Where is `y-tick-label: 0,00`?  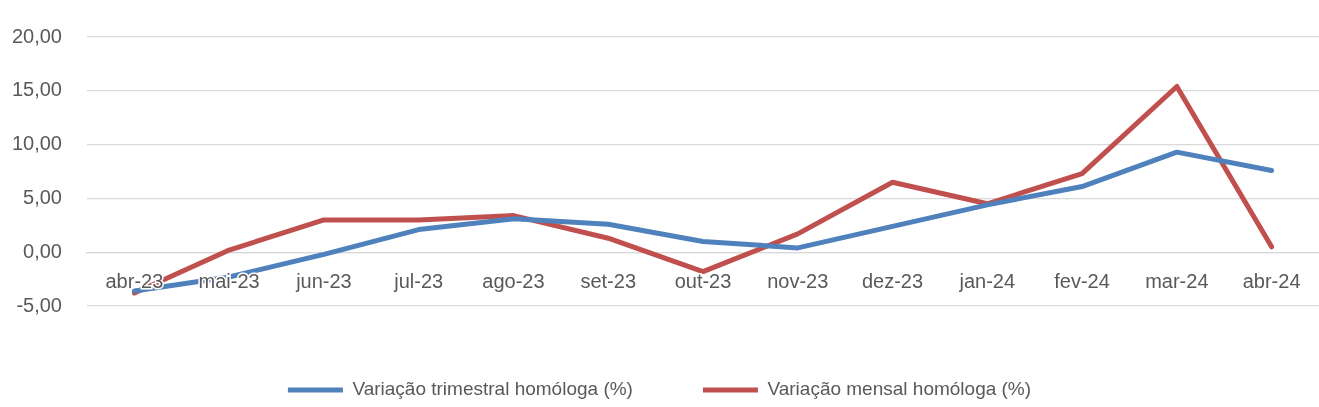 y-tick-label: 0,00 is located at coordinates (42, 250).